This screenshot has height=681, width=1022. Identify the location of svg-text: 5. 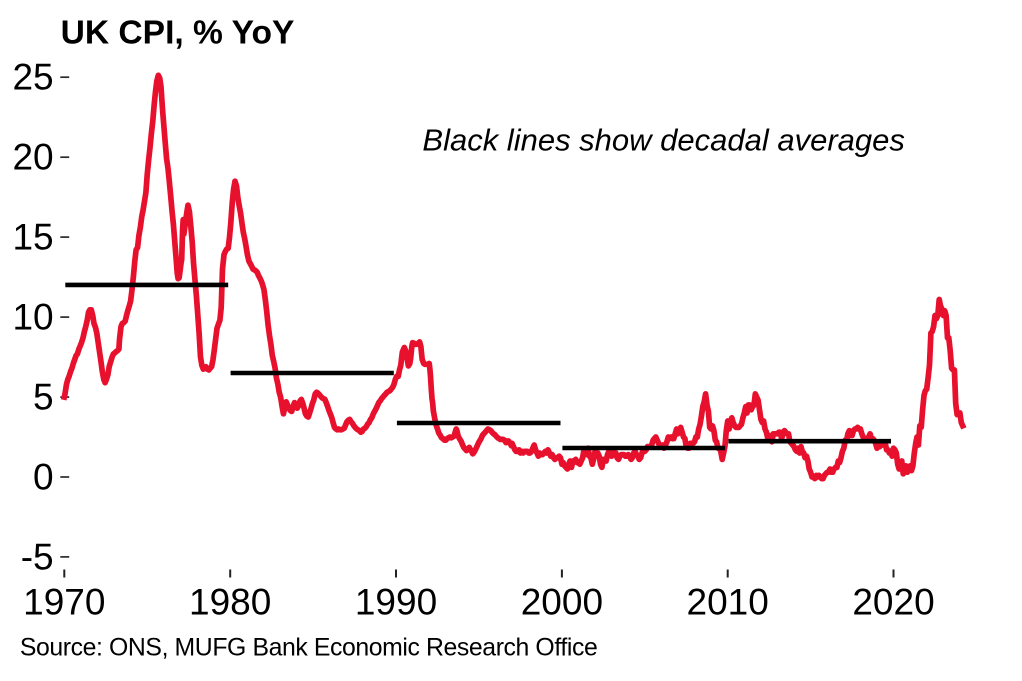
(43, 397).